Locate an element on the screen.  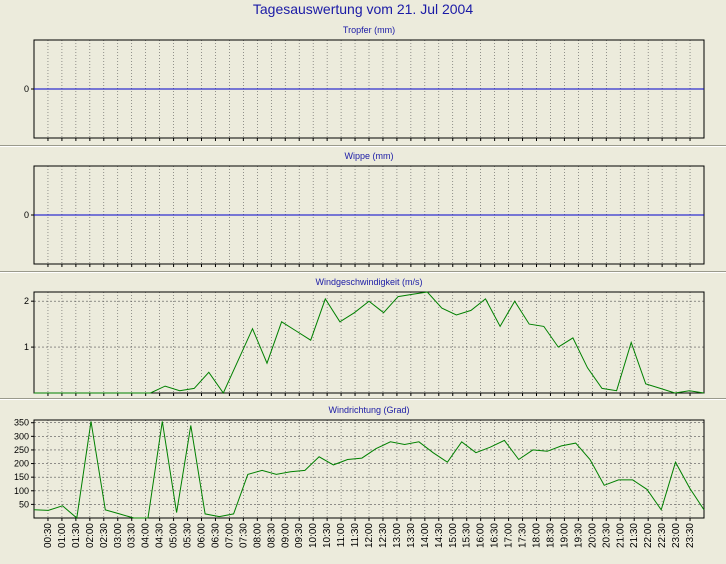
y-tick-label: 100 is located at coordinates (21, 491).